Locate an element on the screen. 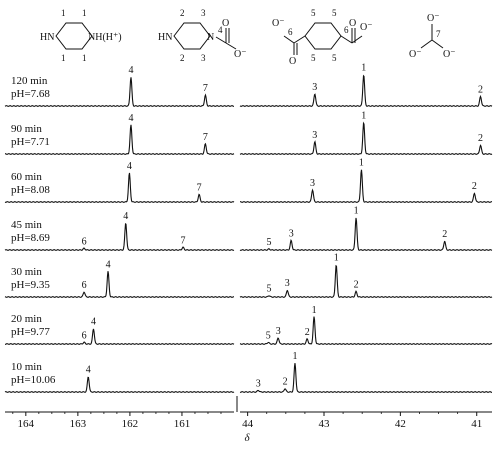 The height and width of the screenshot is (450, 504). spectrum-time-label: 120 min is located at coordinates (29, 81).